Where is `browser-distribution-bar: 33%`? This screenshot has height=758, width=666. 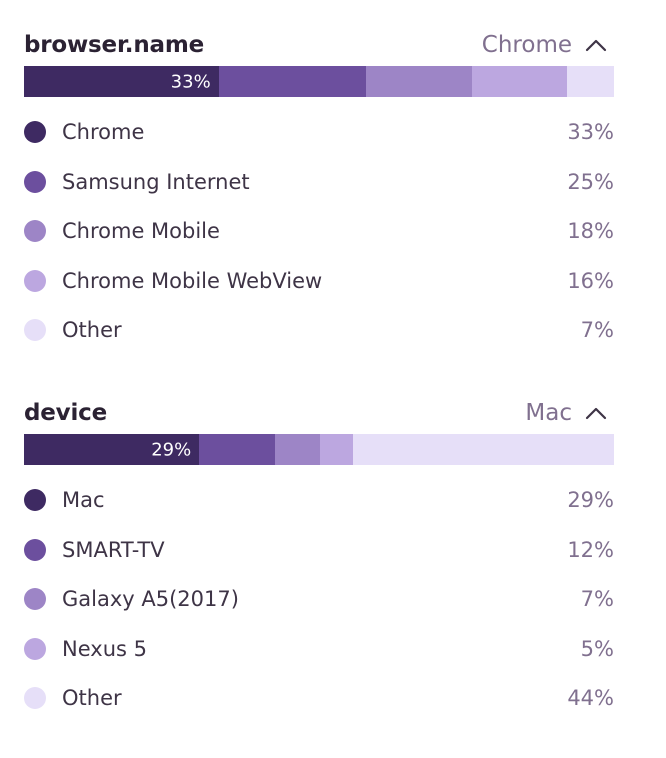 browser-distribution-bar: 33% is located at coordinates (319, 81).